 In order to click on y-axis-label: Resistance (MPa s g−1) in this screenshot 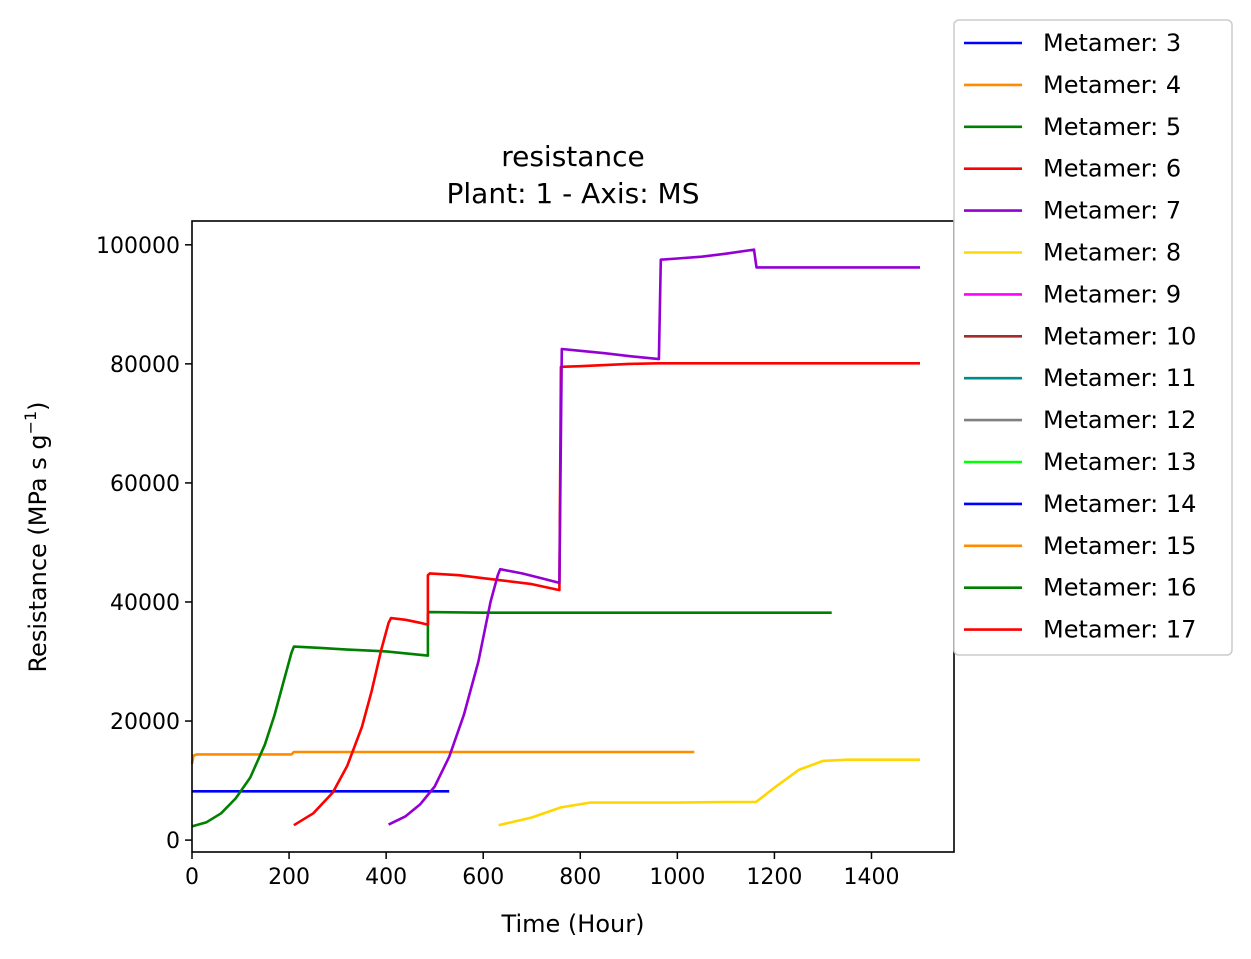, I will do `click(36, 536)`.